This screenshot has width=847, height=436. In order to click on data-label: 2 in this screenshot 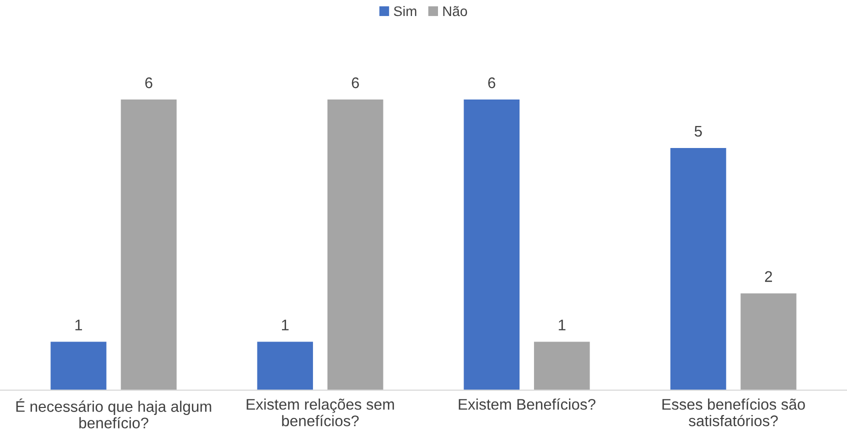, I will do `click(768, 276)`.